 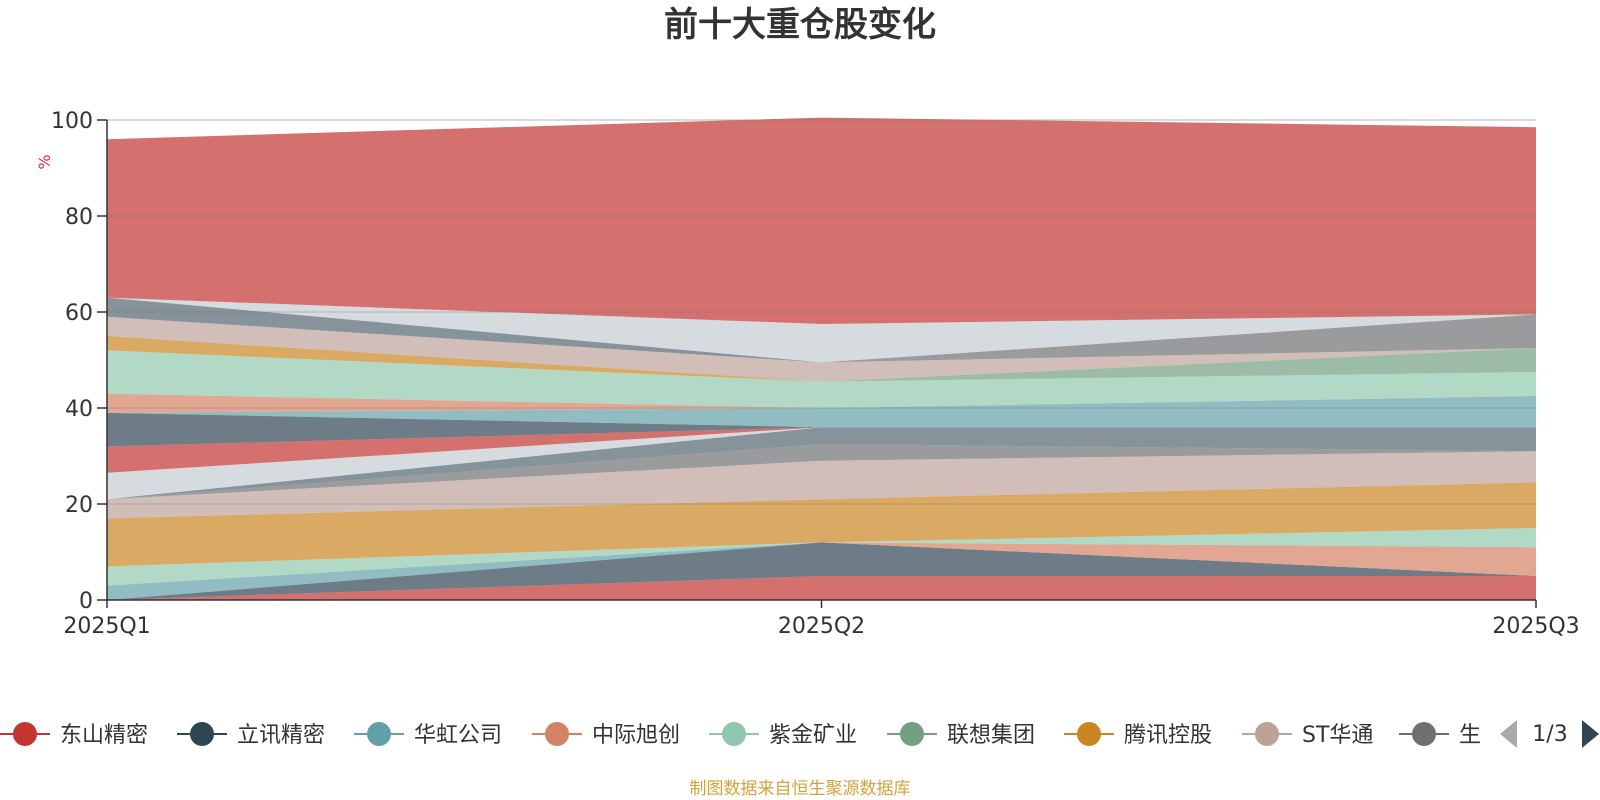 I want to click on legend-pager: 1/3, so click(x=1549, y=734).